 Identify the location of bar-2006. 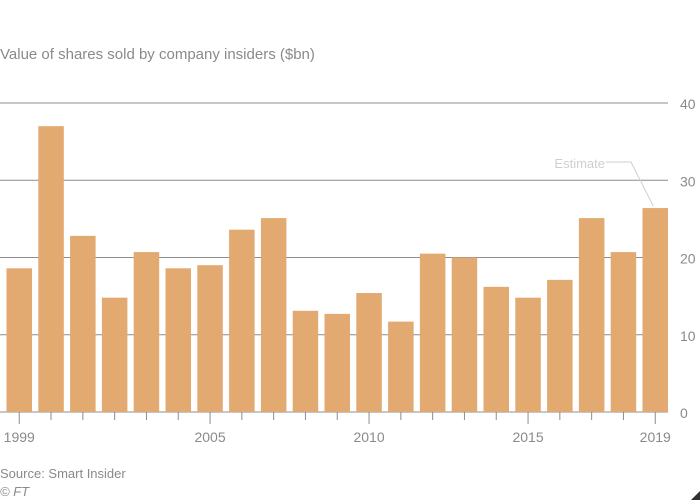
(242, 320).